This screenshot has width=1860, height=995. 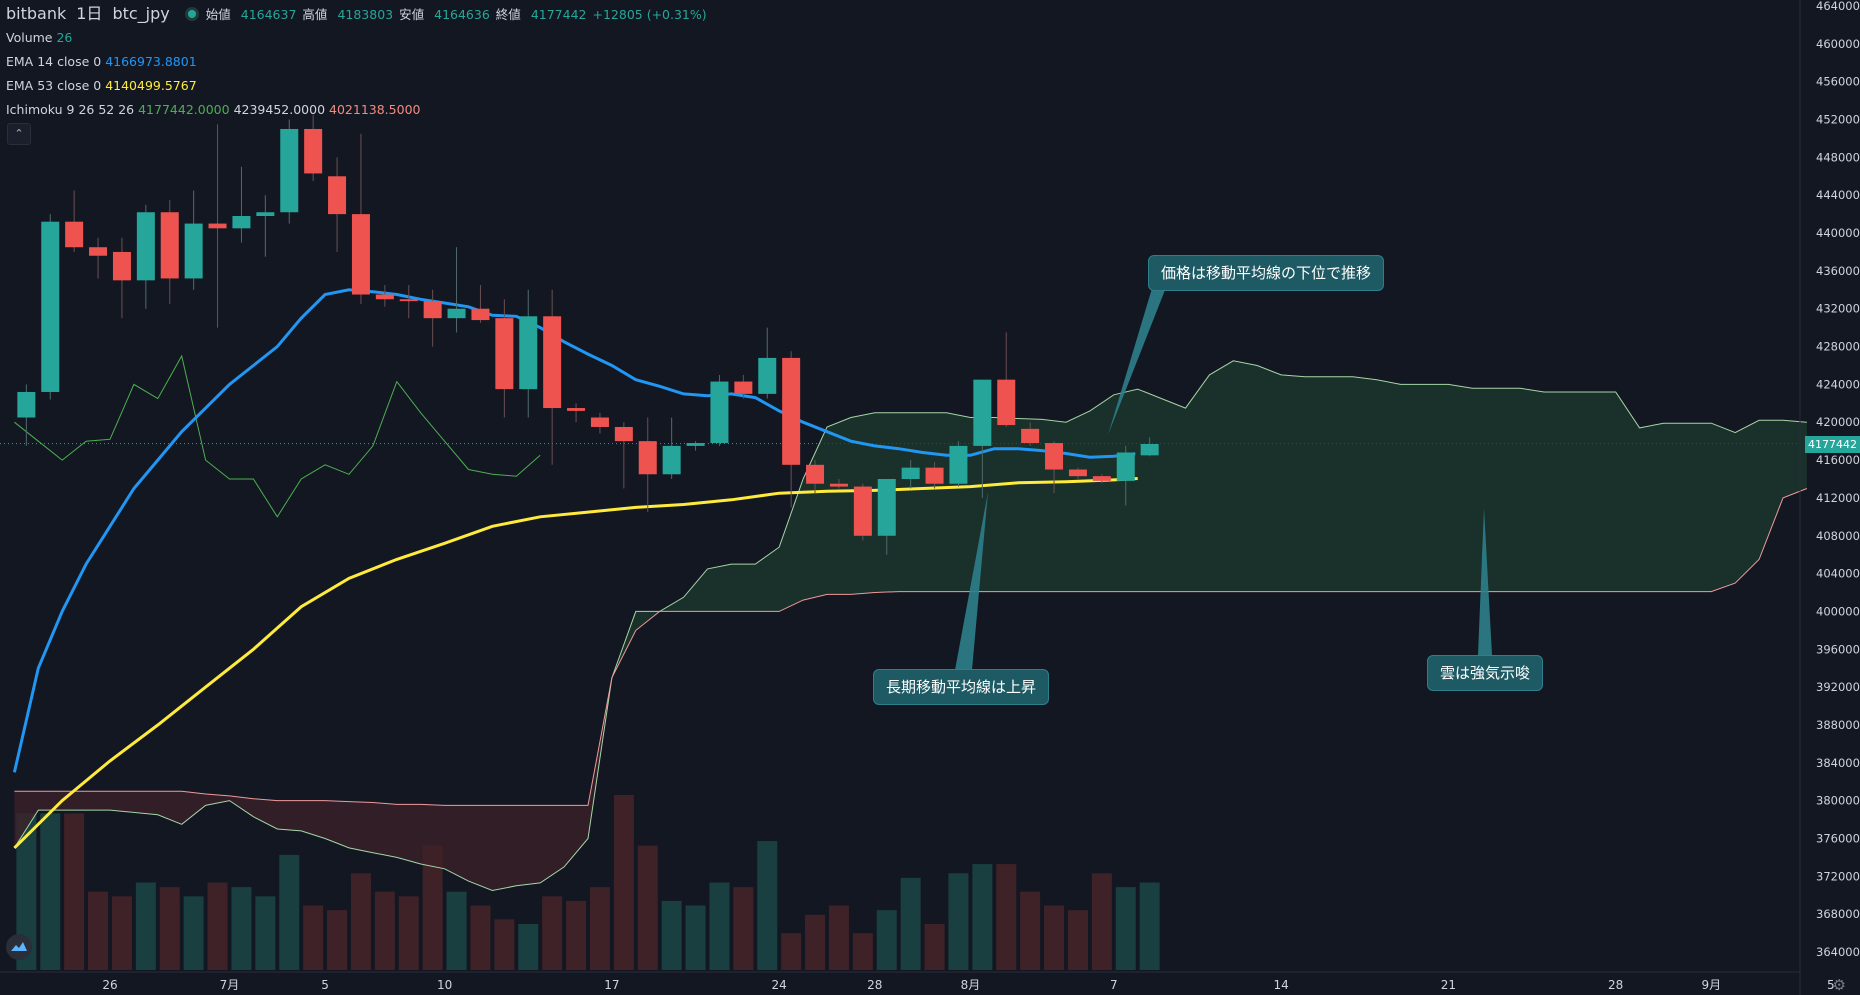 What do you see at coordinates (1838, 763) in the screenshot?
I see `y-tick-label: 3840000` at bounding box center [1838, 763].